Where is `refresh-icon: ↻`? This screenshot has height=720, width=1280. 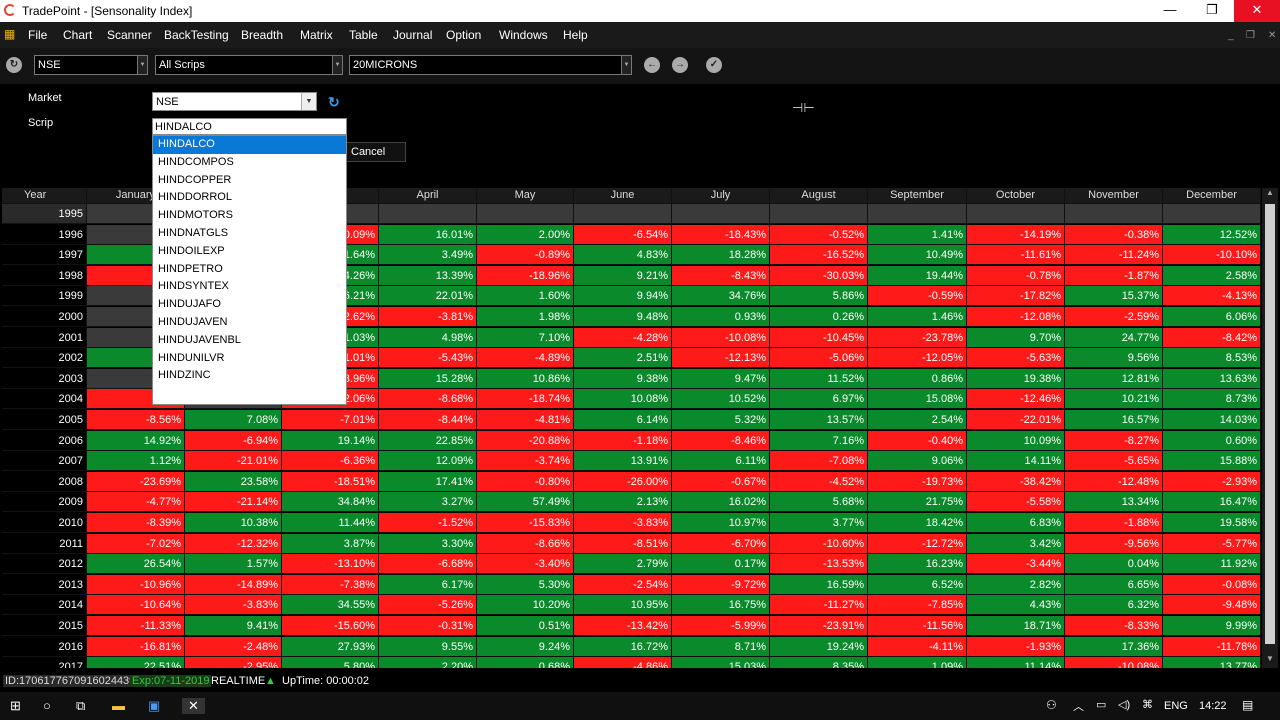 refresh-icon: ↻ is located at coordinates (14, 65).